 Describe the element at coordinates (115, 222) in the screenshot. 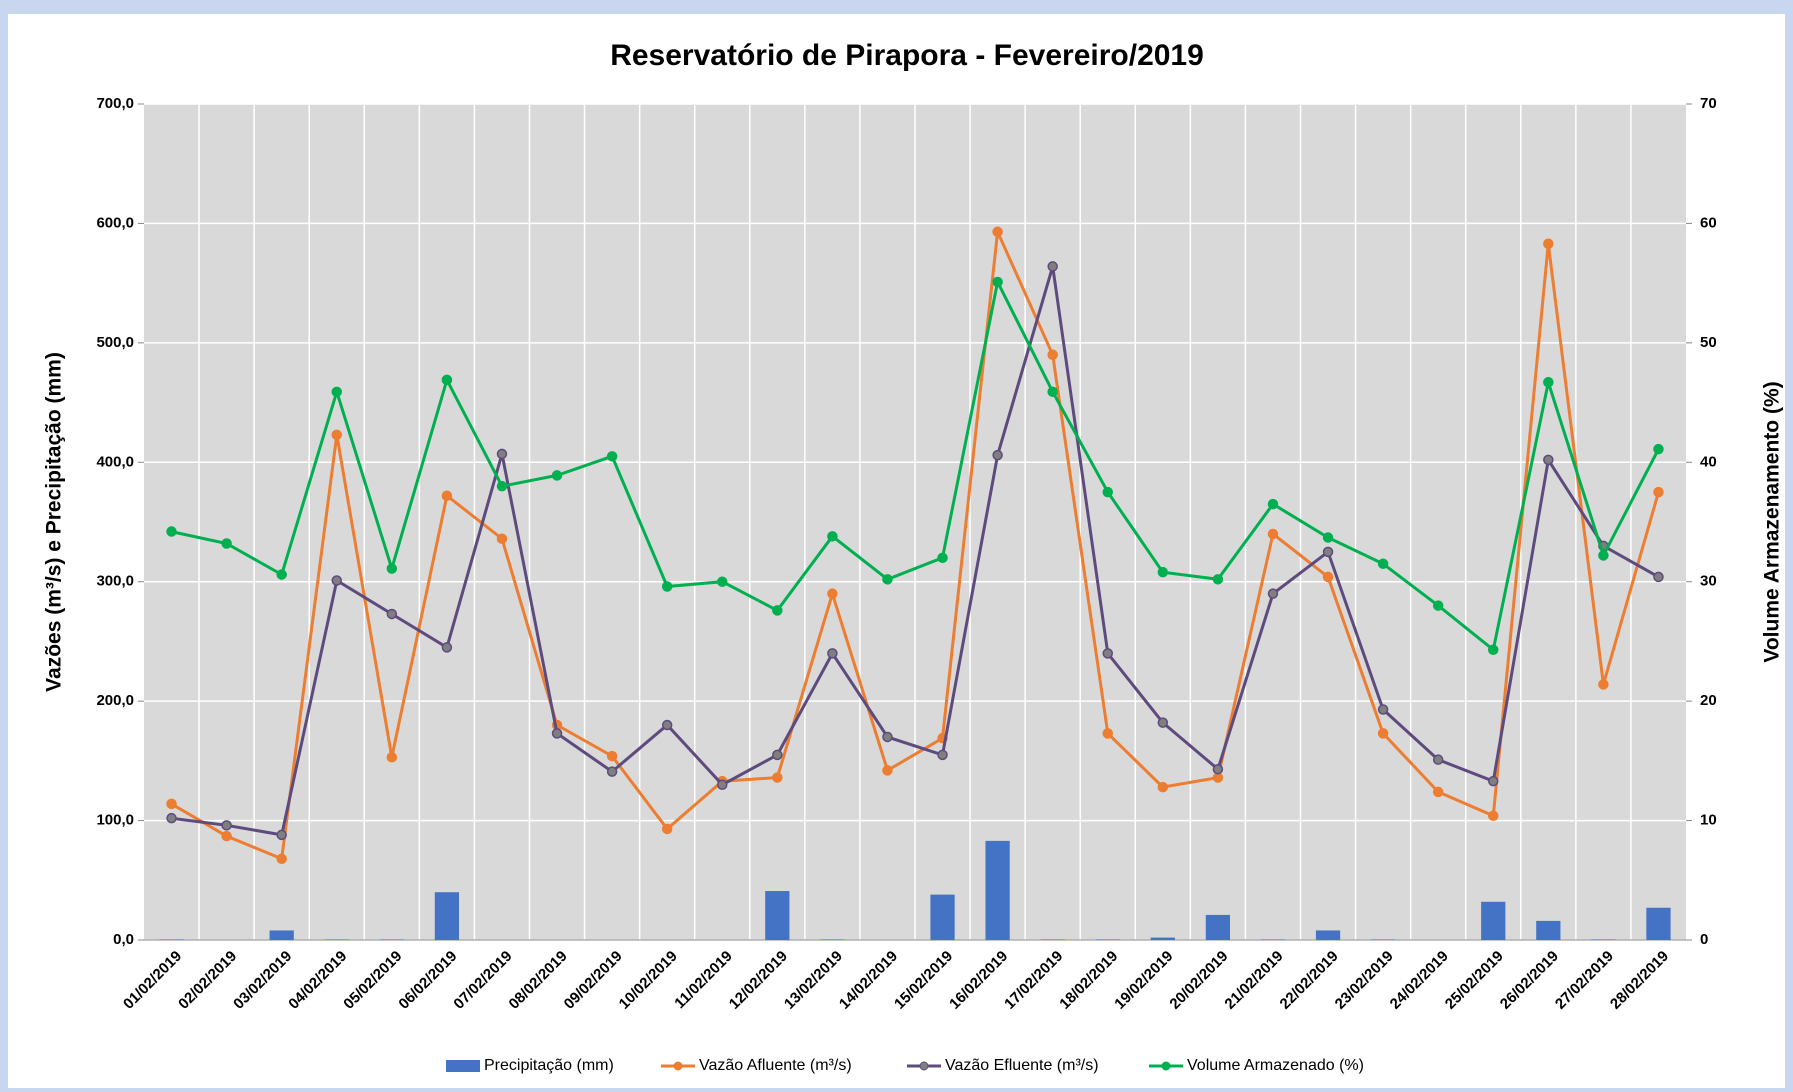

I see `y-tick-label: 600,0` at that location.